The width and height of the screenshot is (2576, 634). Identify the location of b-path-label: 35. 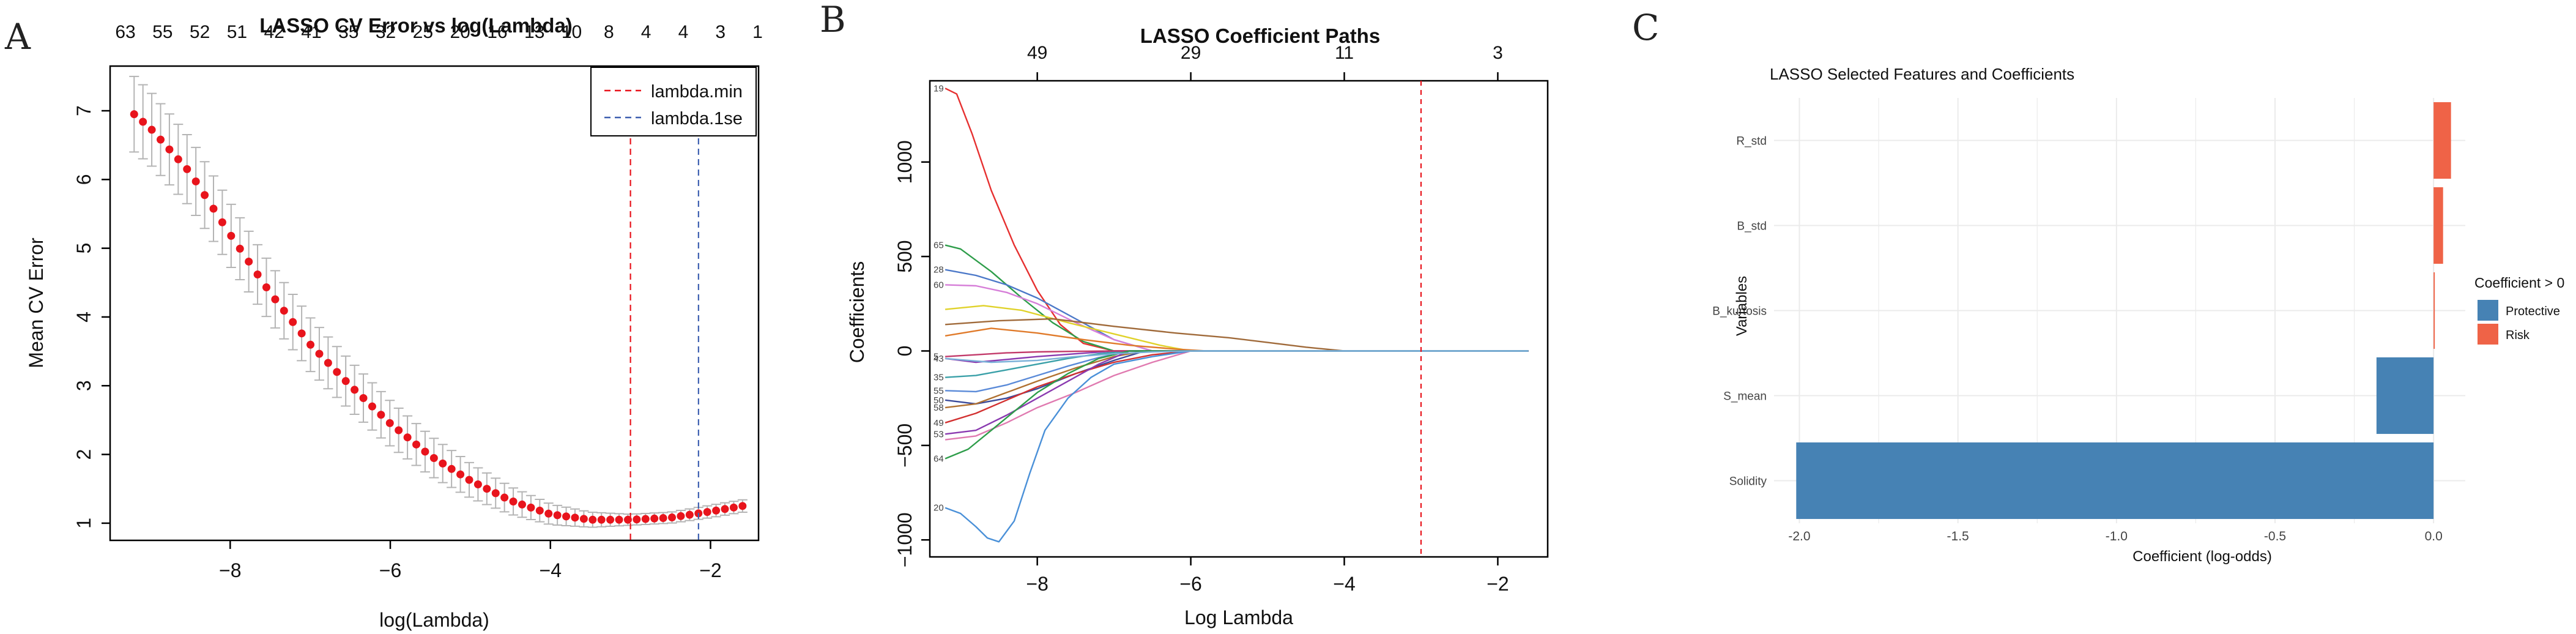
(939, 378).